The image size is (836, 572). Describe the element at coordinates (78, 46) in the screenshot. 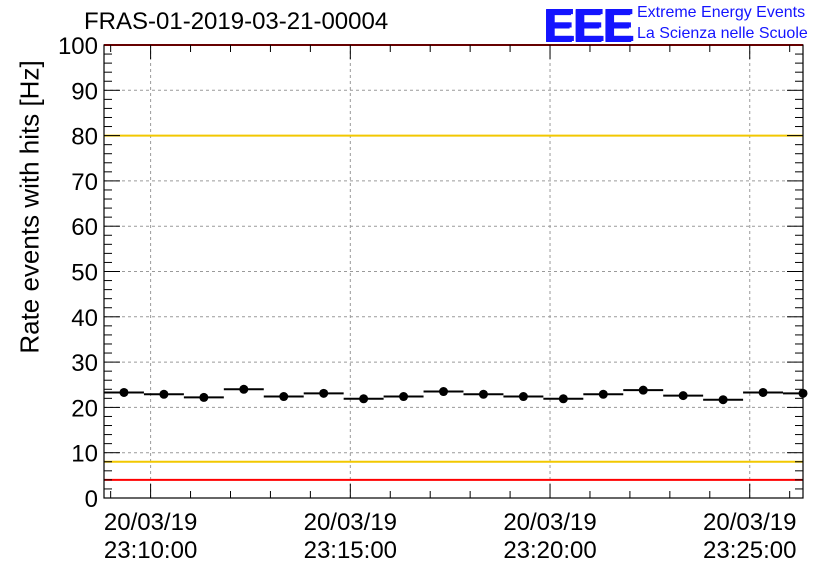

I see `y-tick-label: 100` at that location.